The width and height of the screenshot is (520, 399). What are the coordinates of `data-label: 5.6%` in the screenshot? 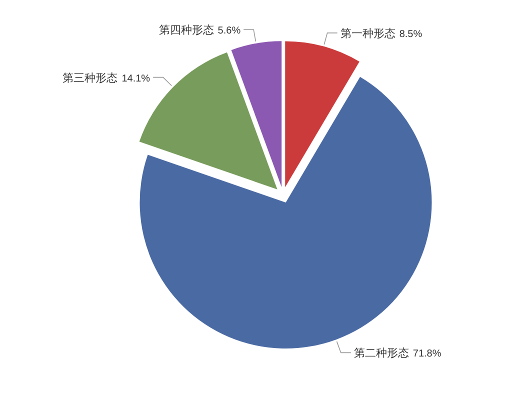 It's located at (229, 31).